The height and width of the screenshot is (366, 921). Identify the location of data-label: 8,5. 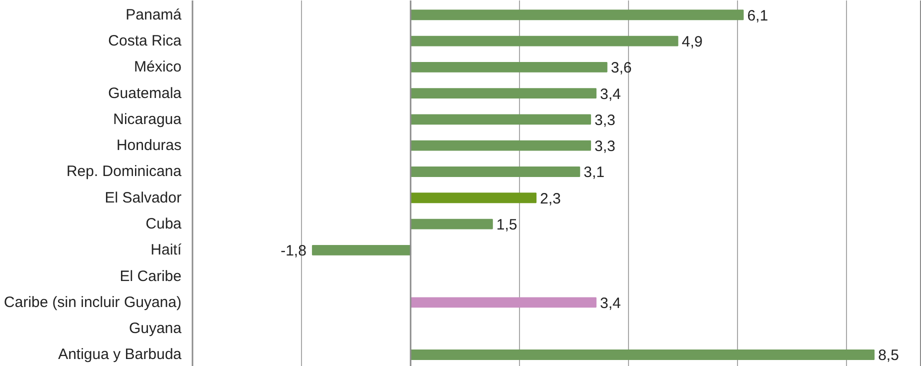
(888, 355).